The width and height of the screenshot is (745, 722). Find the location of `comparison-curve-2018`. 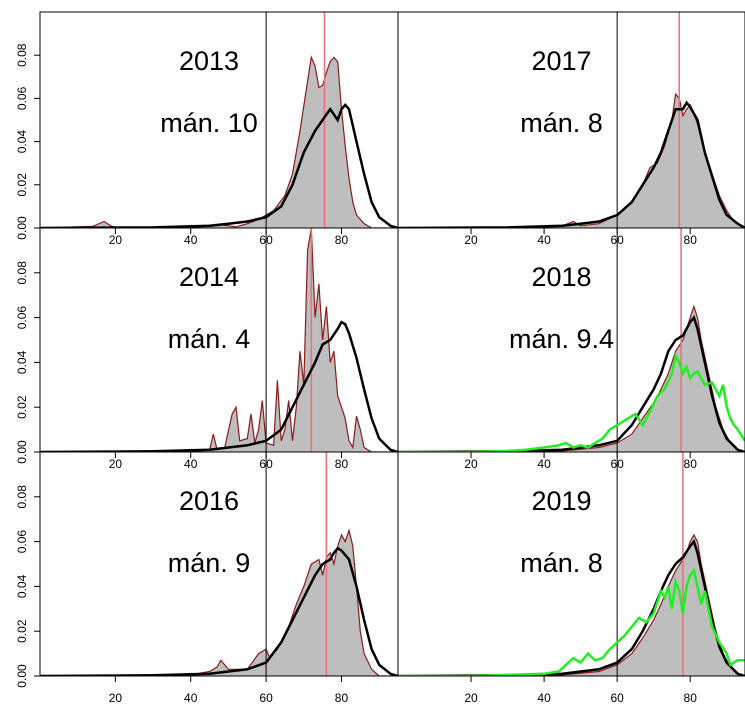

comparison-curve-2018 is located at coordinates (571, 402).